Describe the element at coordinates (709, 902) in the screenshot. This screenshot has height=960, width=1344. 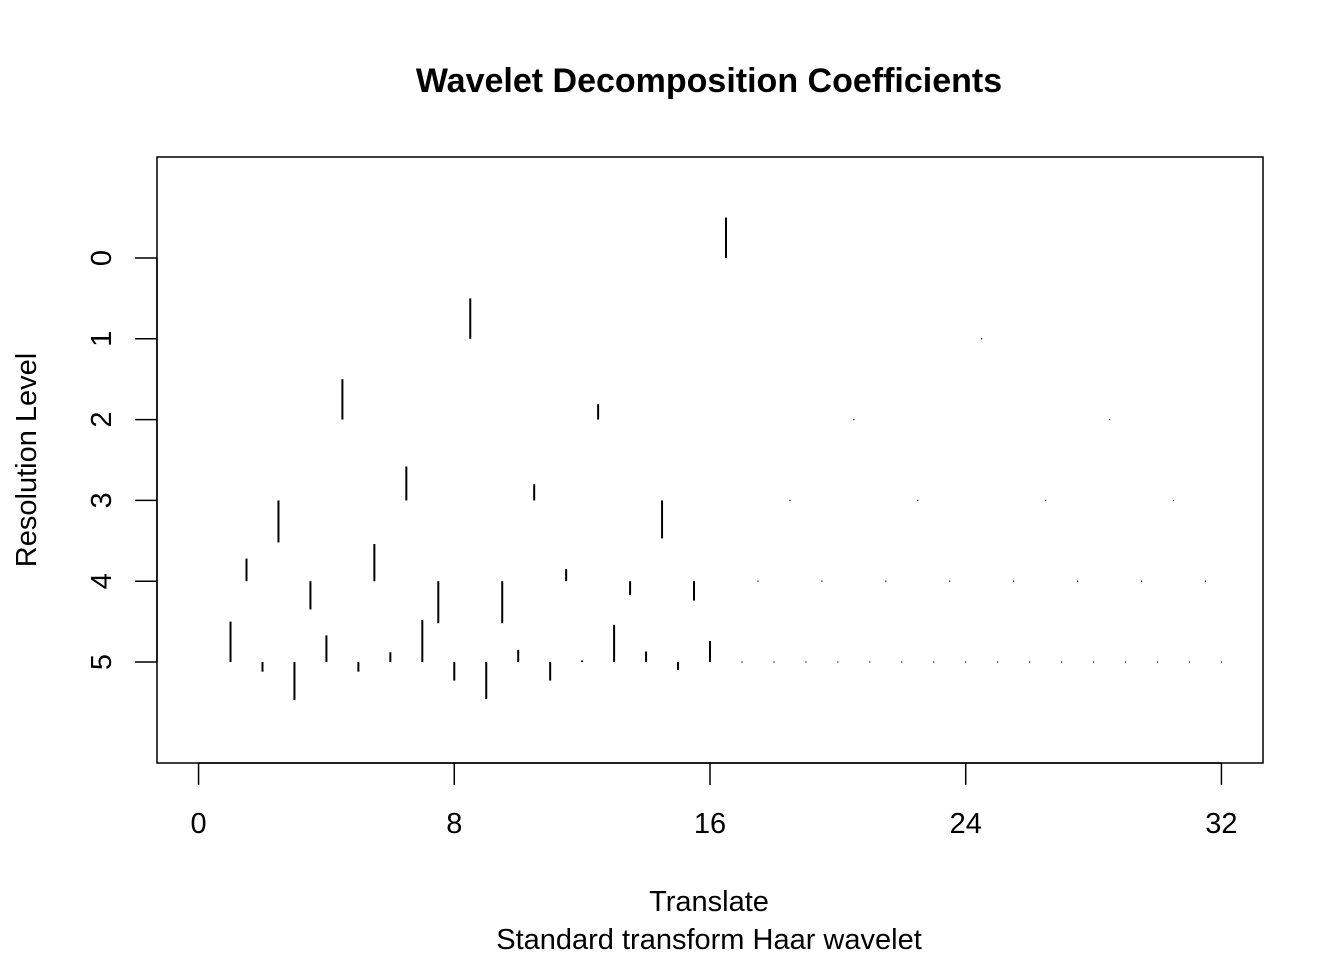
I see `x-axis-label: Translate` at that location.